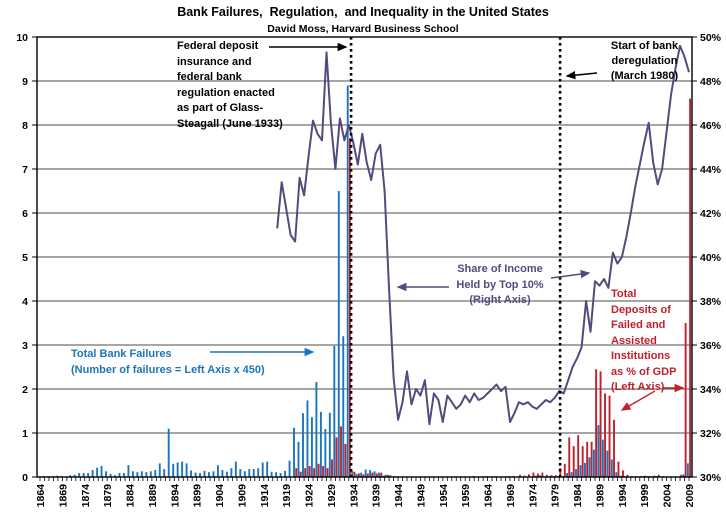  What do you see at coordinates (41, 496) in the screenshot?
I see `x-axis-label: 1864` at bounding box center [41, 496].